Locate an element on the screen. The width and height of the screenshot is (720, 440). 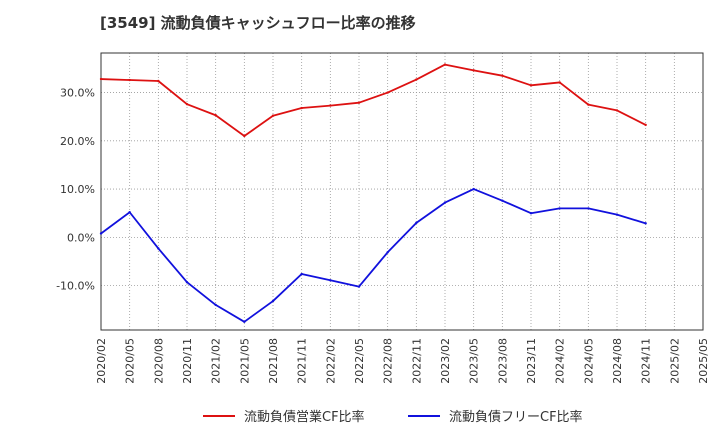
y-tick-label: 30.0% is located at coordinates (77, 93).